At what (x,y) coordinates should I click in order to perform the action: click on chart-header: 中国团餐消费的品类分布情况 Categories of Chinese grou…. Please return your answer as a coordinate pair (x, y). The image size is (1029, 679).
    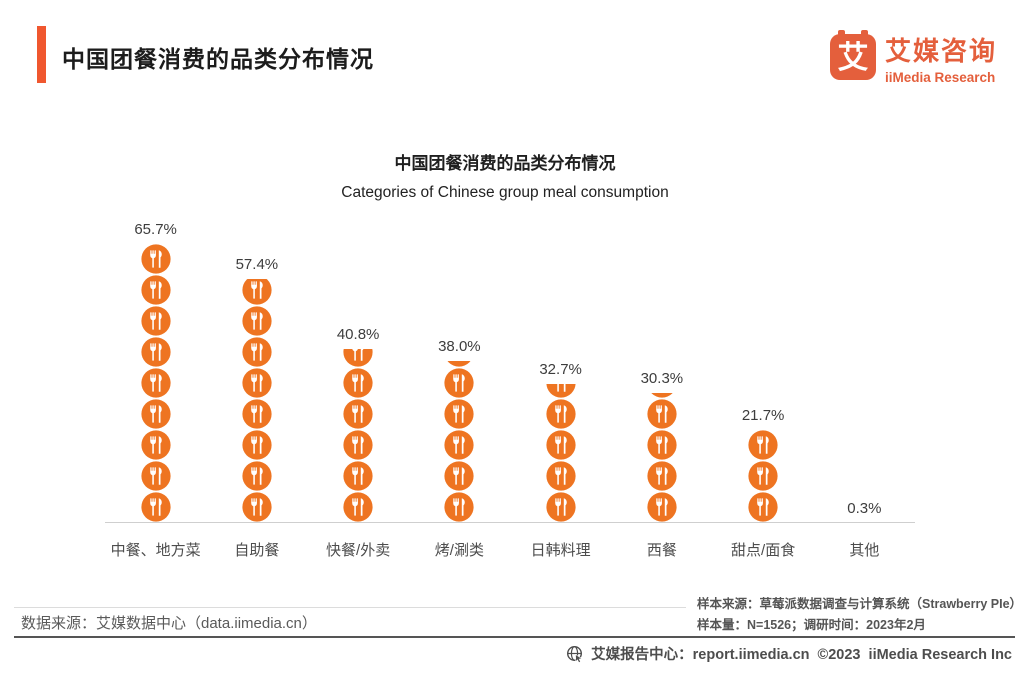
    Looking at the image, I should click on (505, 175).